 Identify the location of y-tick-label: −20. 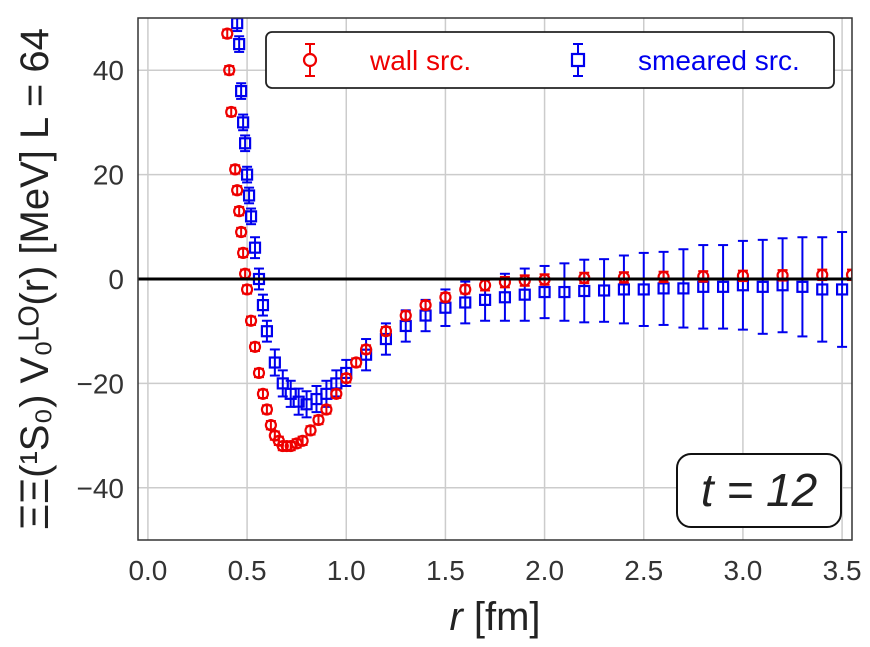
(101, 383).